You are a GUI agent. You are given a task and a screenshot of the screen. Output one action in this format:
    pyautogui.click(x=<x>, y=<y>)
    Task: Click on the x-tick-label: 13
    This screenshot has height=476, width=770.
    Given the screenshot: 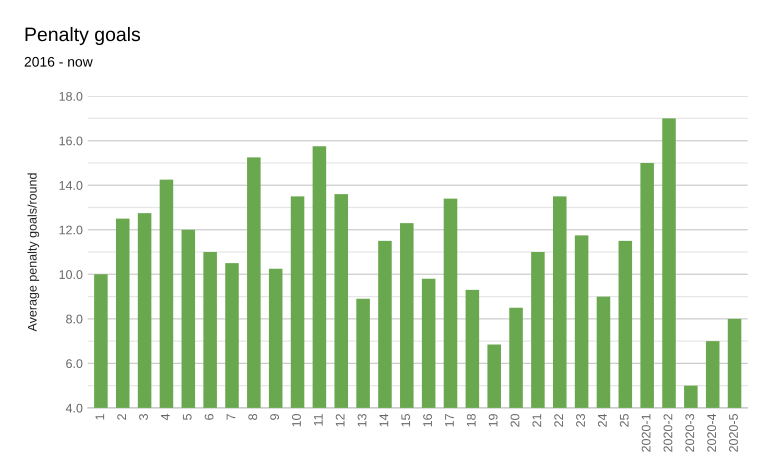 What is the action you would take?
    pyautogui.click(x=362, y=420)
    